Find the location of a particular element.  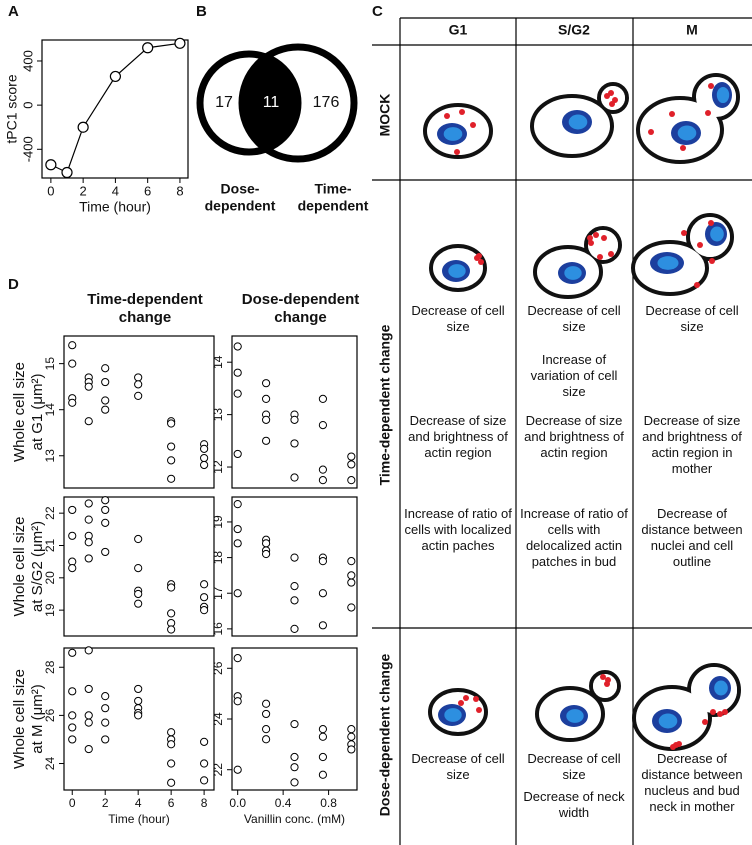

venn-circle is located at coordinates (249, 103).